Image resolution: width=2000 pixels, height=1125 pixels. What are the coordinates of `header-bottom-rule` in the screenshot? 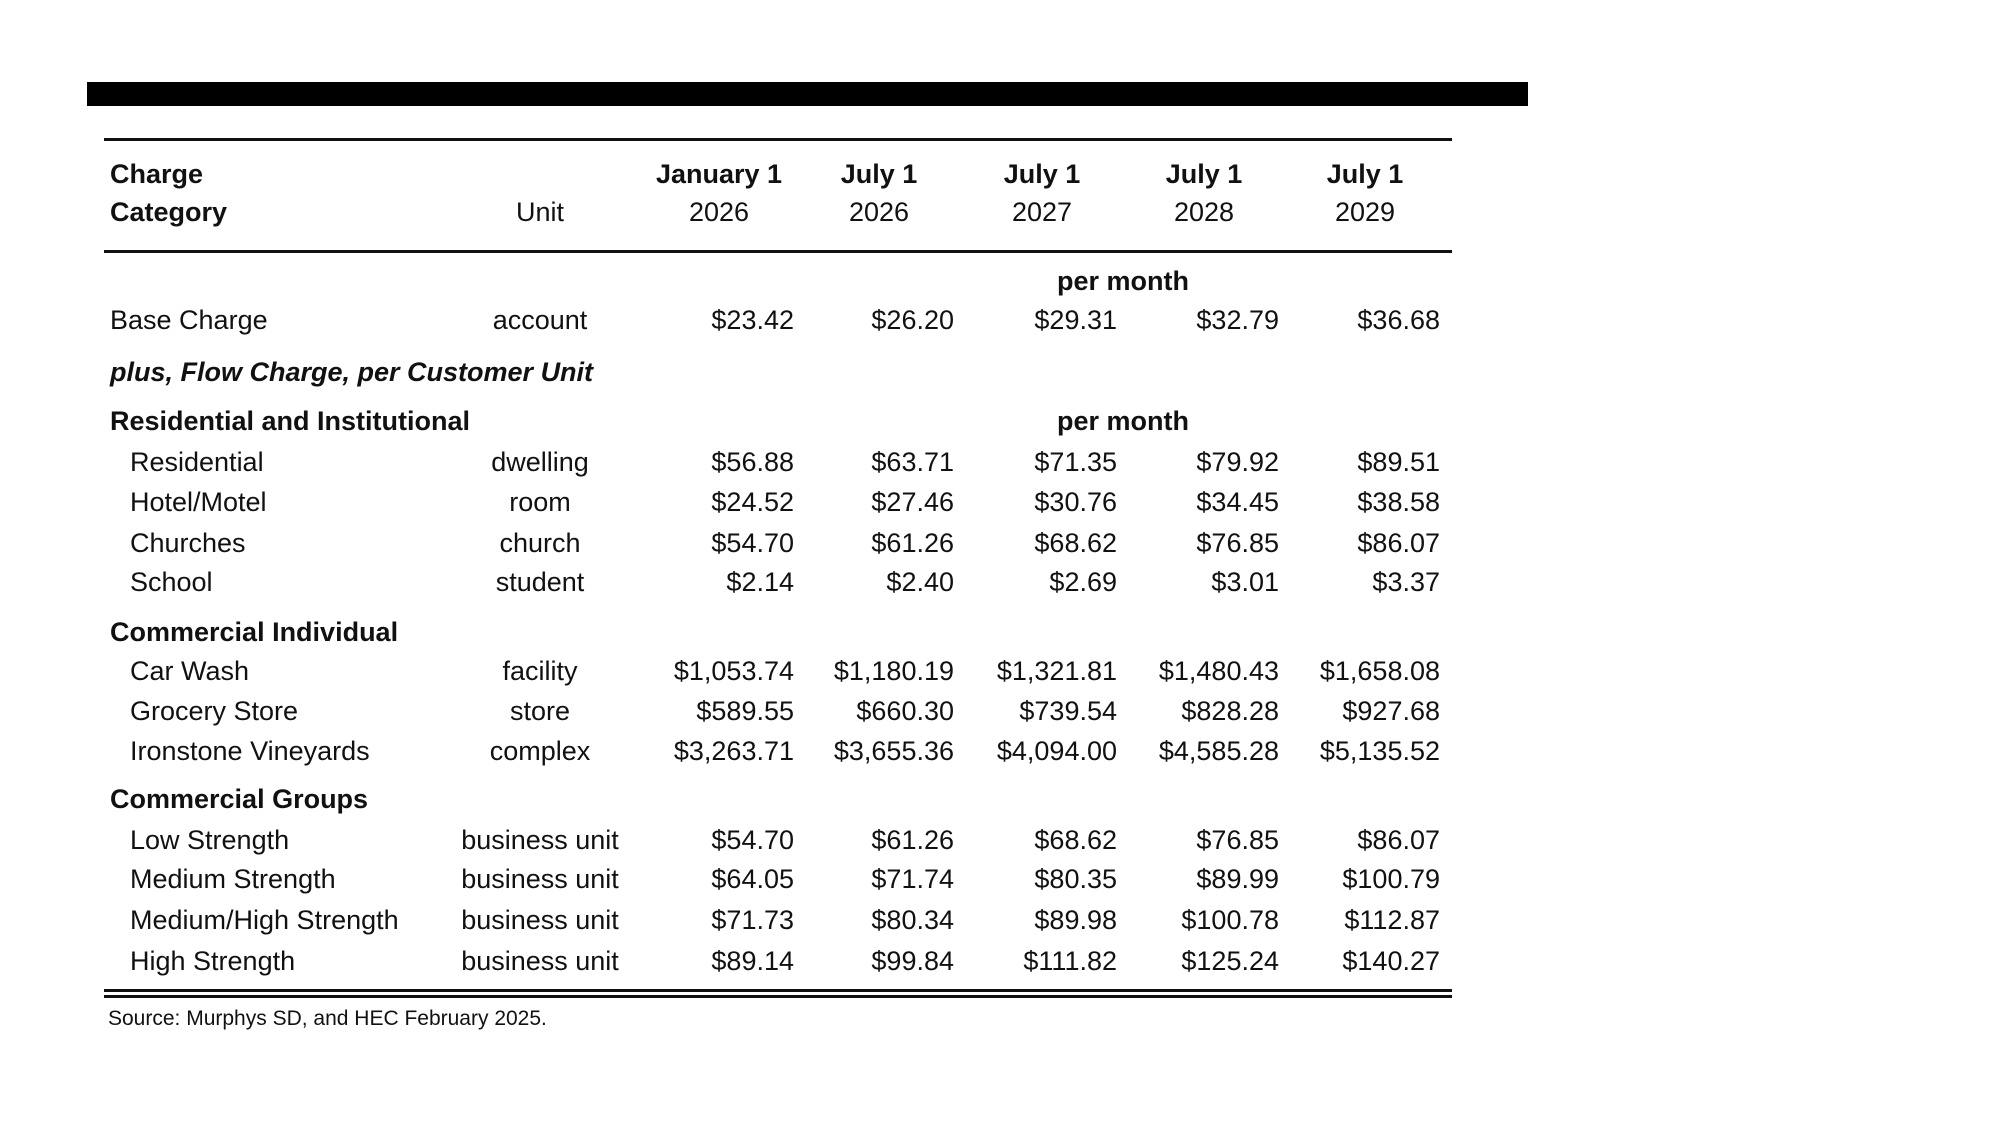 It's located at (778, 251).